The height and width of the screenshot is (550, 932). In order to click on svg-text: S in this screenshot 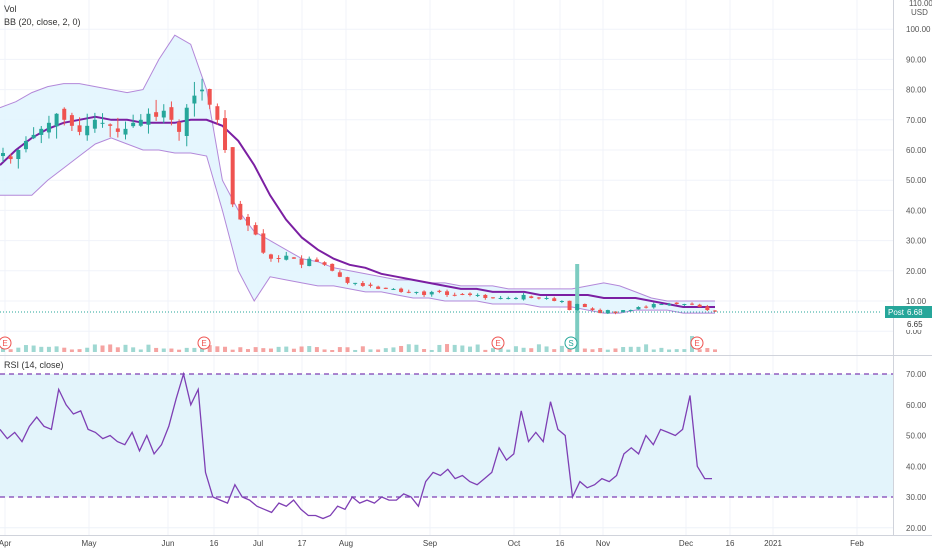, I will do `click(570, 343)`.